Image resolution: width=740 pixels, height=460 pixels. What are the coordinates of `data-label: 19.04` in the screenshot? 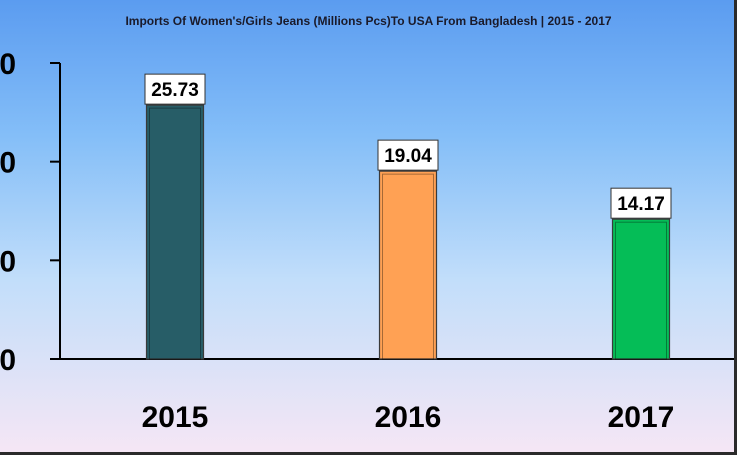 It's located at (408, 156).